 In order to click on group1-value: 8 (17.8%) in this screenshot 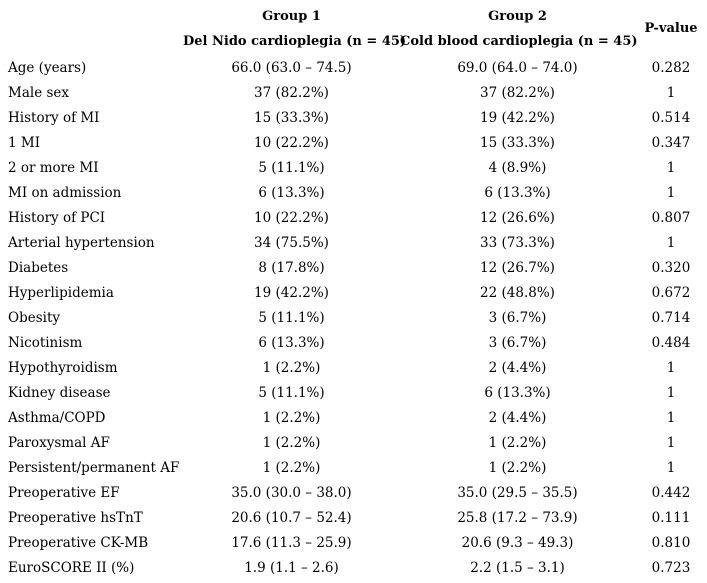, I will do `click(291, 268)`.